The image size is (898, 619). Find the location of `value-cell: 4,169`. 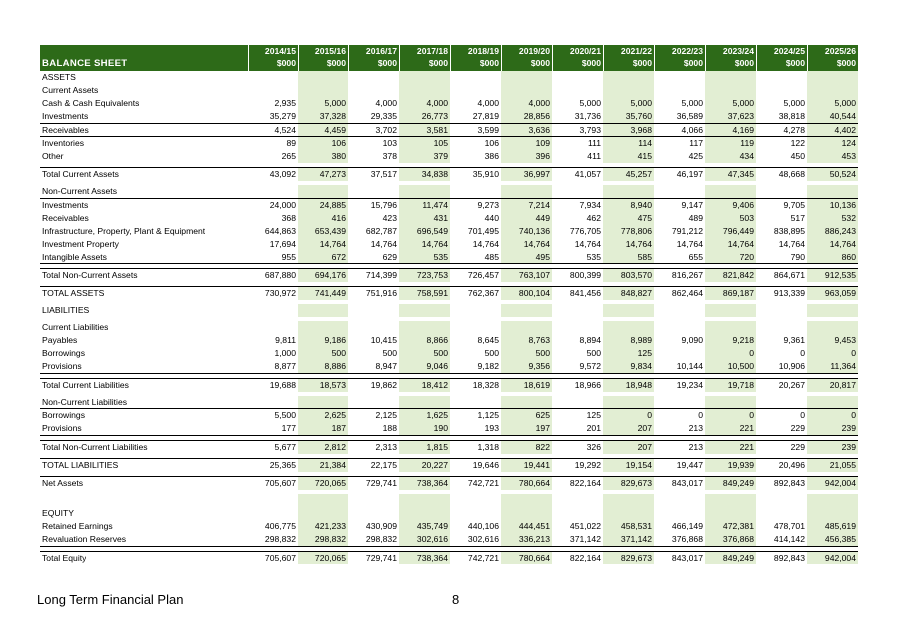

value-cell: 4,169 is located at coordinates (730, 130).